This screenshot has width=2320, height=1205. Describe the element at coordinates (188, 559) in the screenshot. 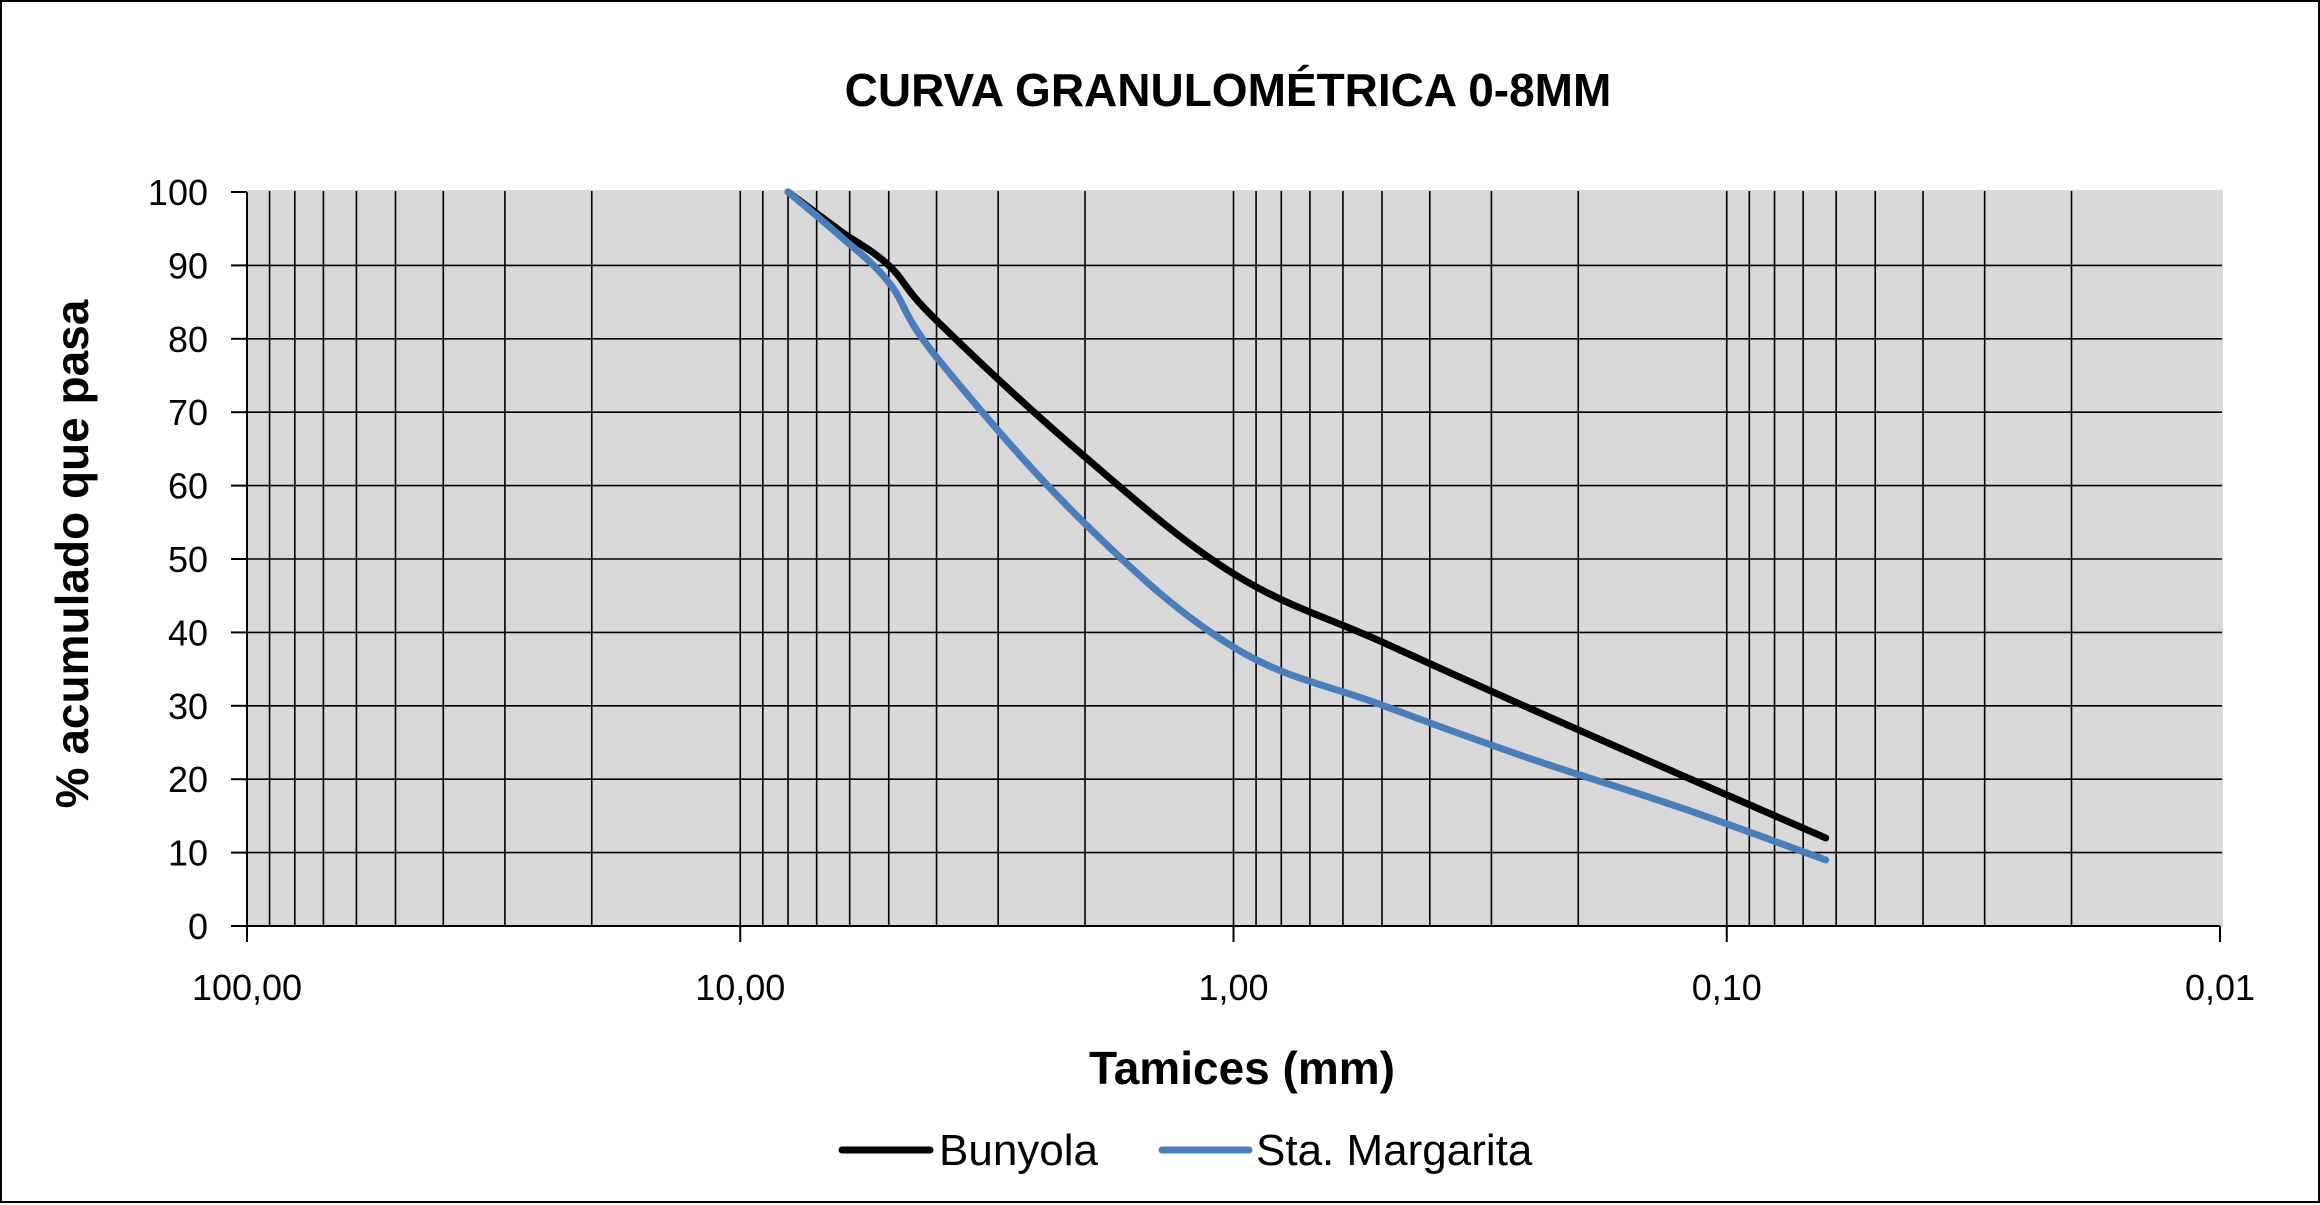

I see `y-tick-label: 50` at that location.